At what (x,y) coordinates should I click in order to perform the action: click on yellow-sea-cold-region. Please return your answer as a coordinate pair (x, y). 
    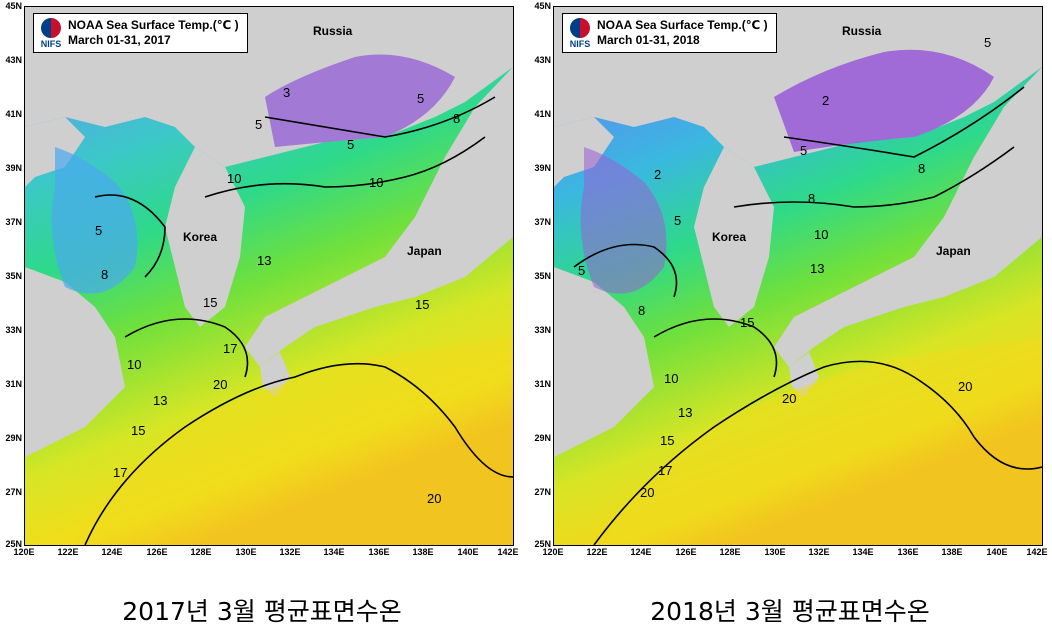
    Looking at the image, I should click on (623, 220).